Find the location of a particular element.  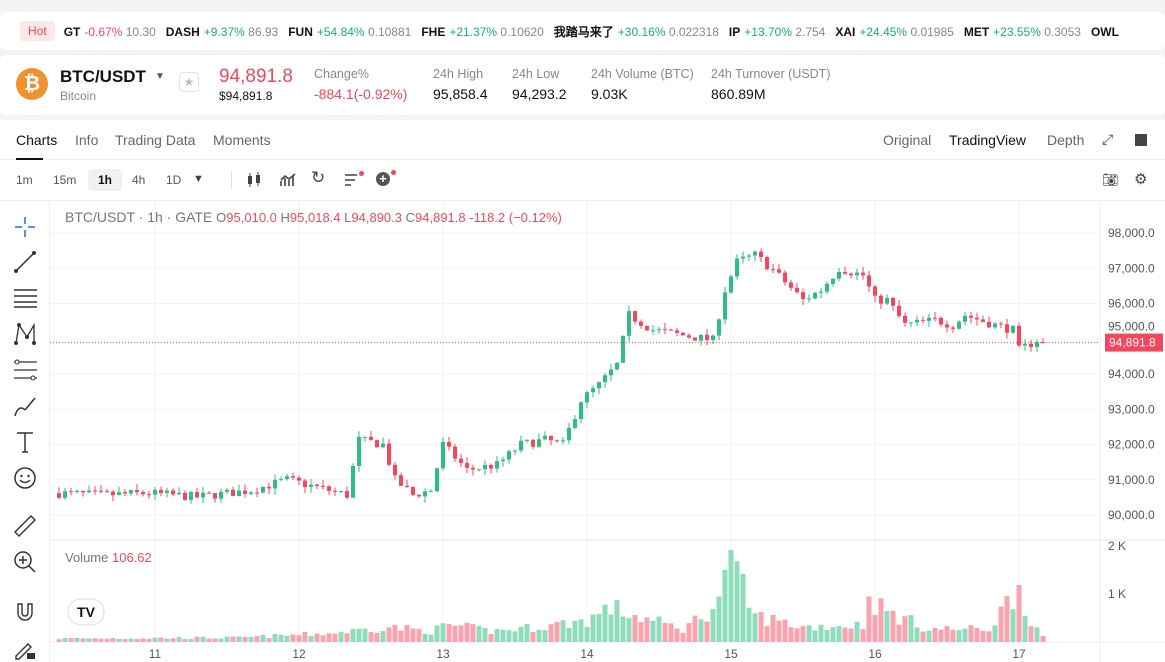

crosshair-icon is located at coordinates (25, 227).